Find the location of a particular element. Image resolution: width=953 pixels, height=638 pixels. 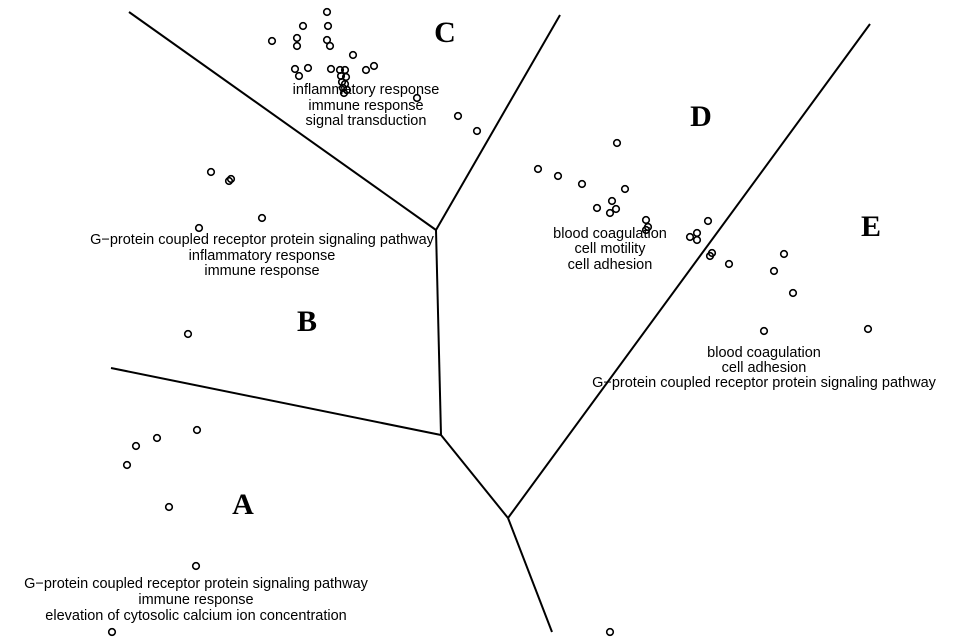

region-a-term: immune response is located at coordinates (195, 600).